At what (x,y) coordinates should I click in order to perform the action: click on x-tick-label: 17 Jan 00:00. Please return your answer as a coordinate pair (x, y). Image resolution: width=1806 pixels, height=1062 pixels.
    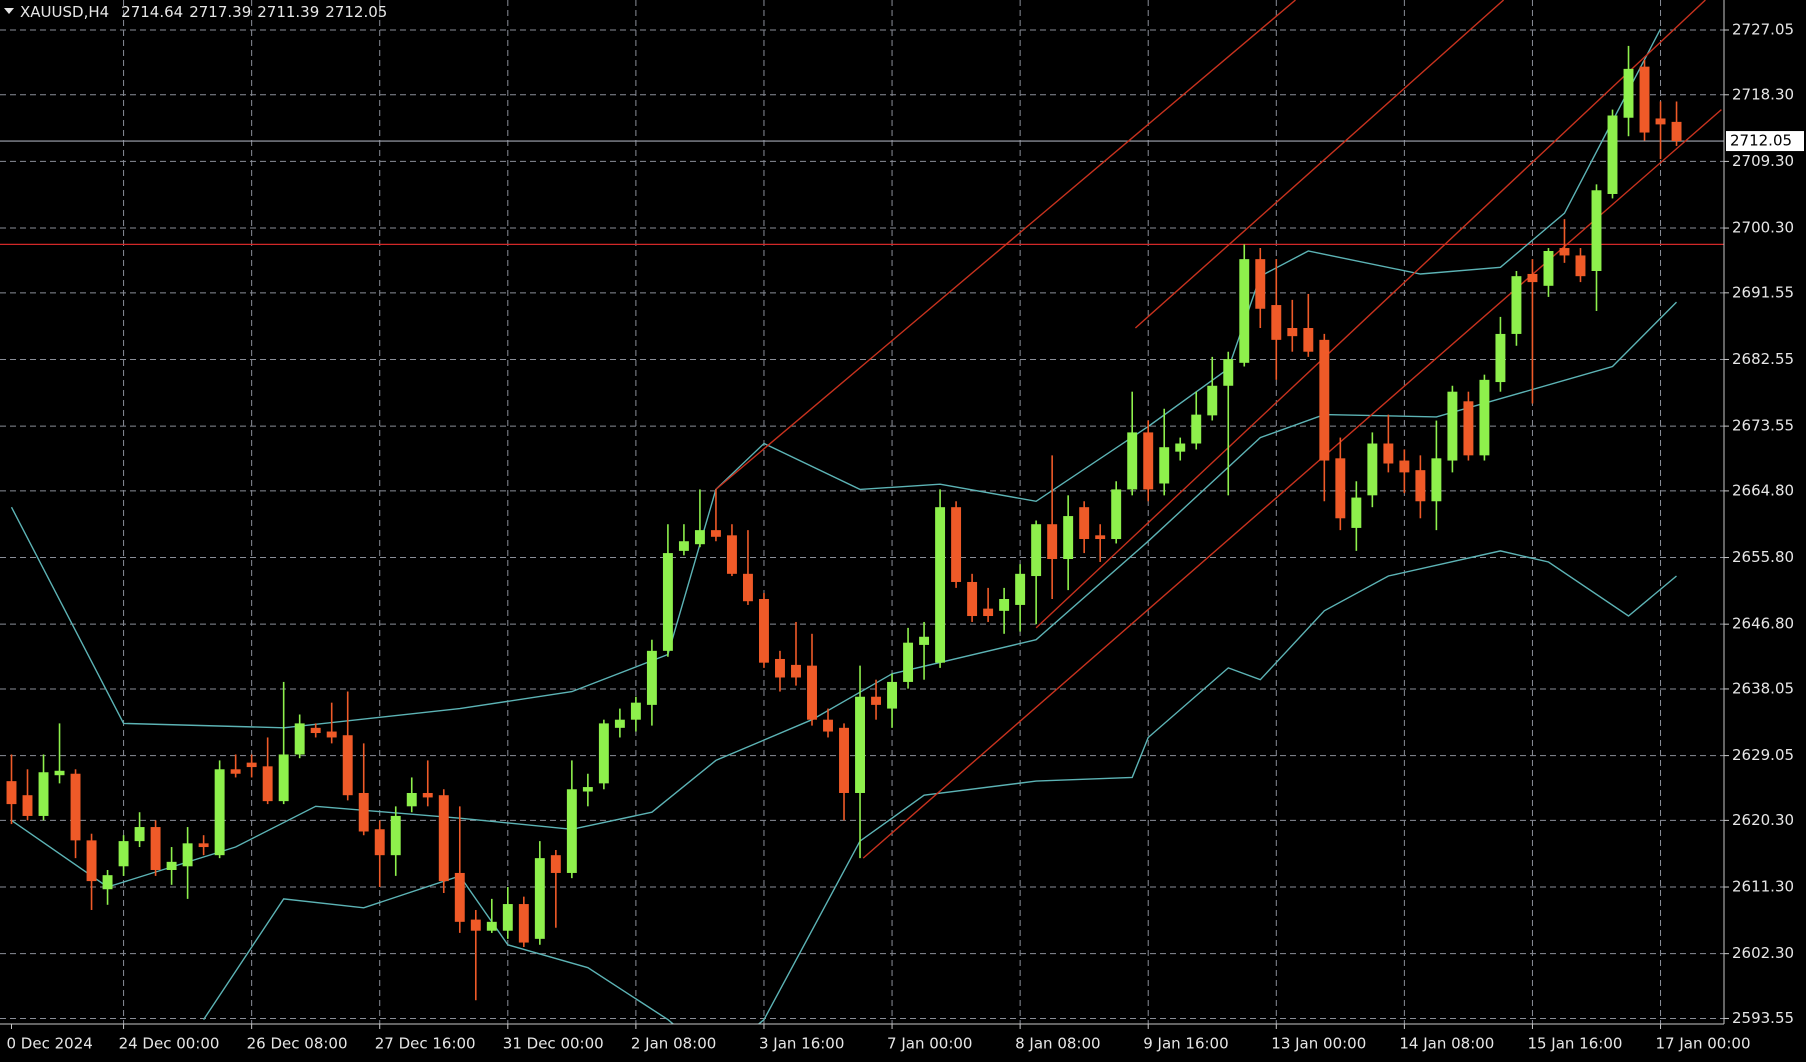
    Looking at the image, I should click on (1703, 1044).